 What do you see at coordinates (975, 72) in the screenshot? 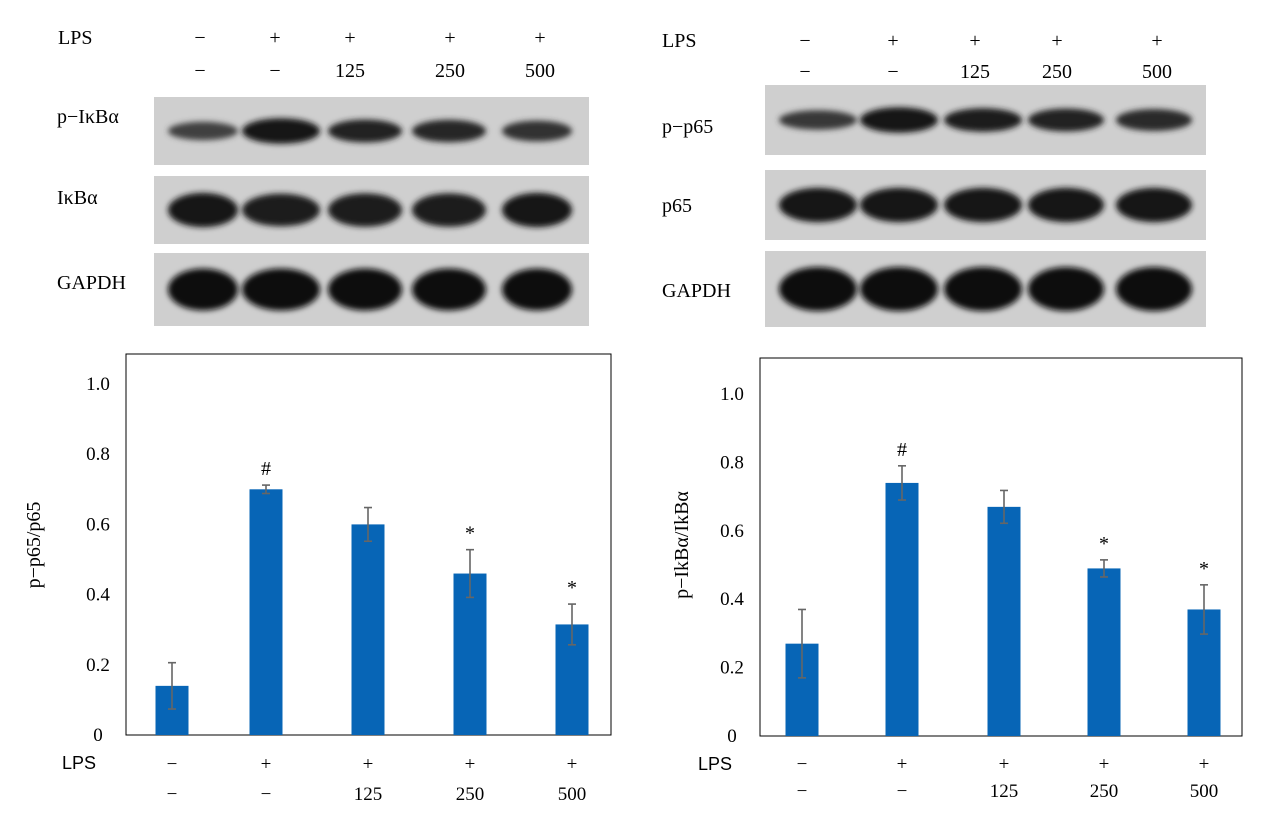
I see `right-dose-value: 125` at bounding box center [975, 72].